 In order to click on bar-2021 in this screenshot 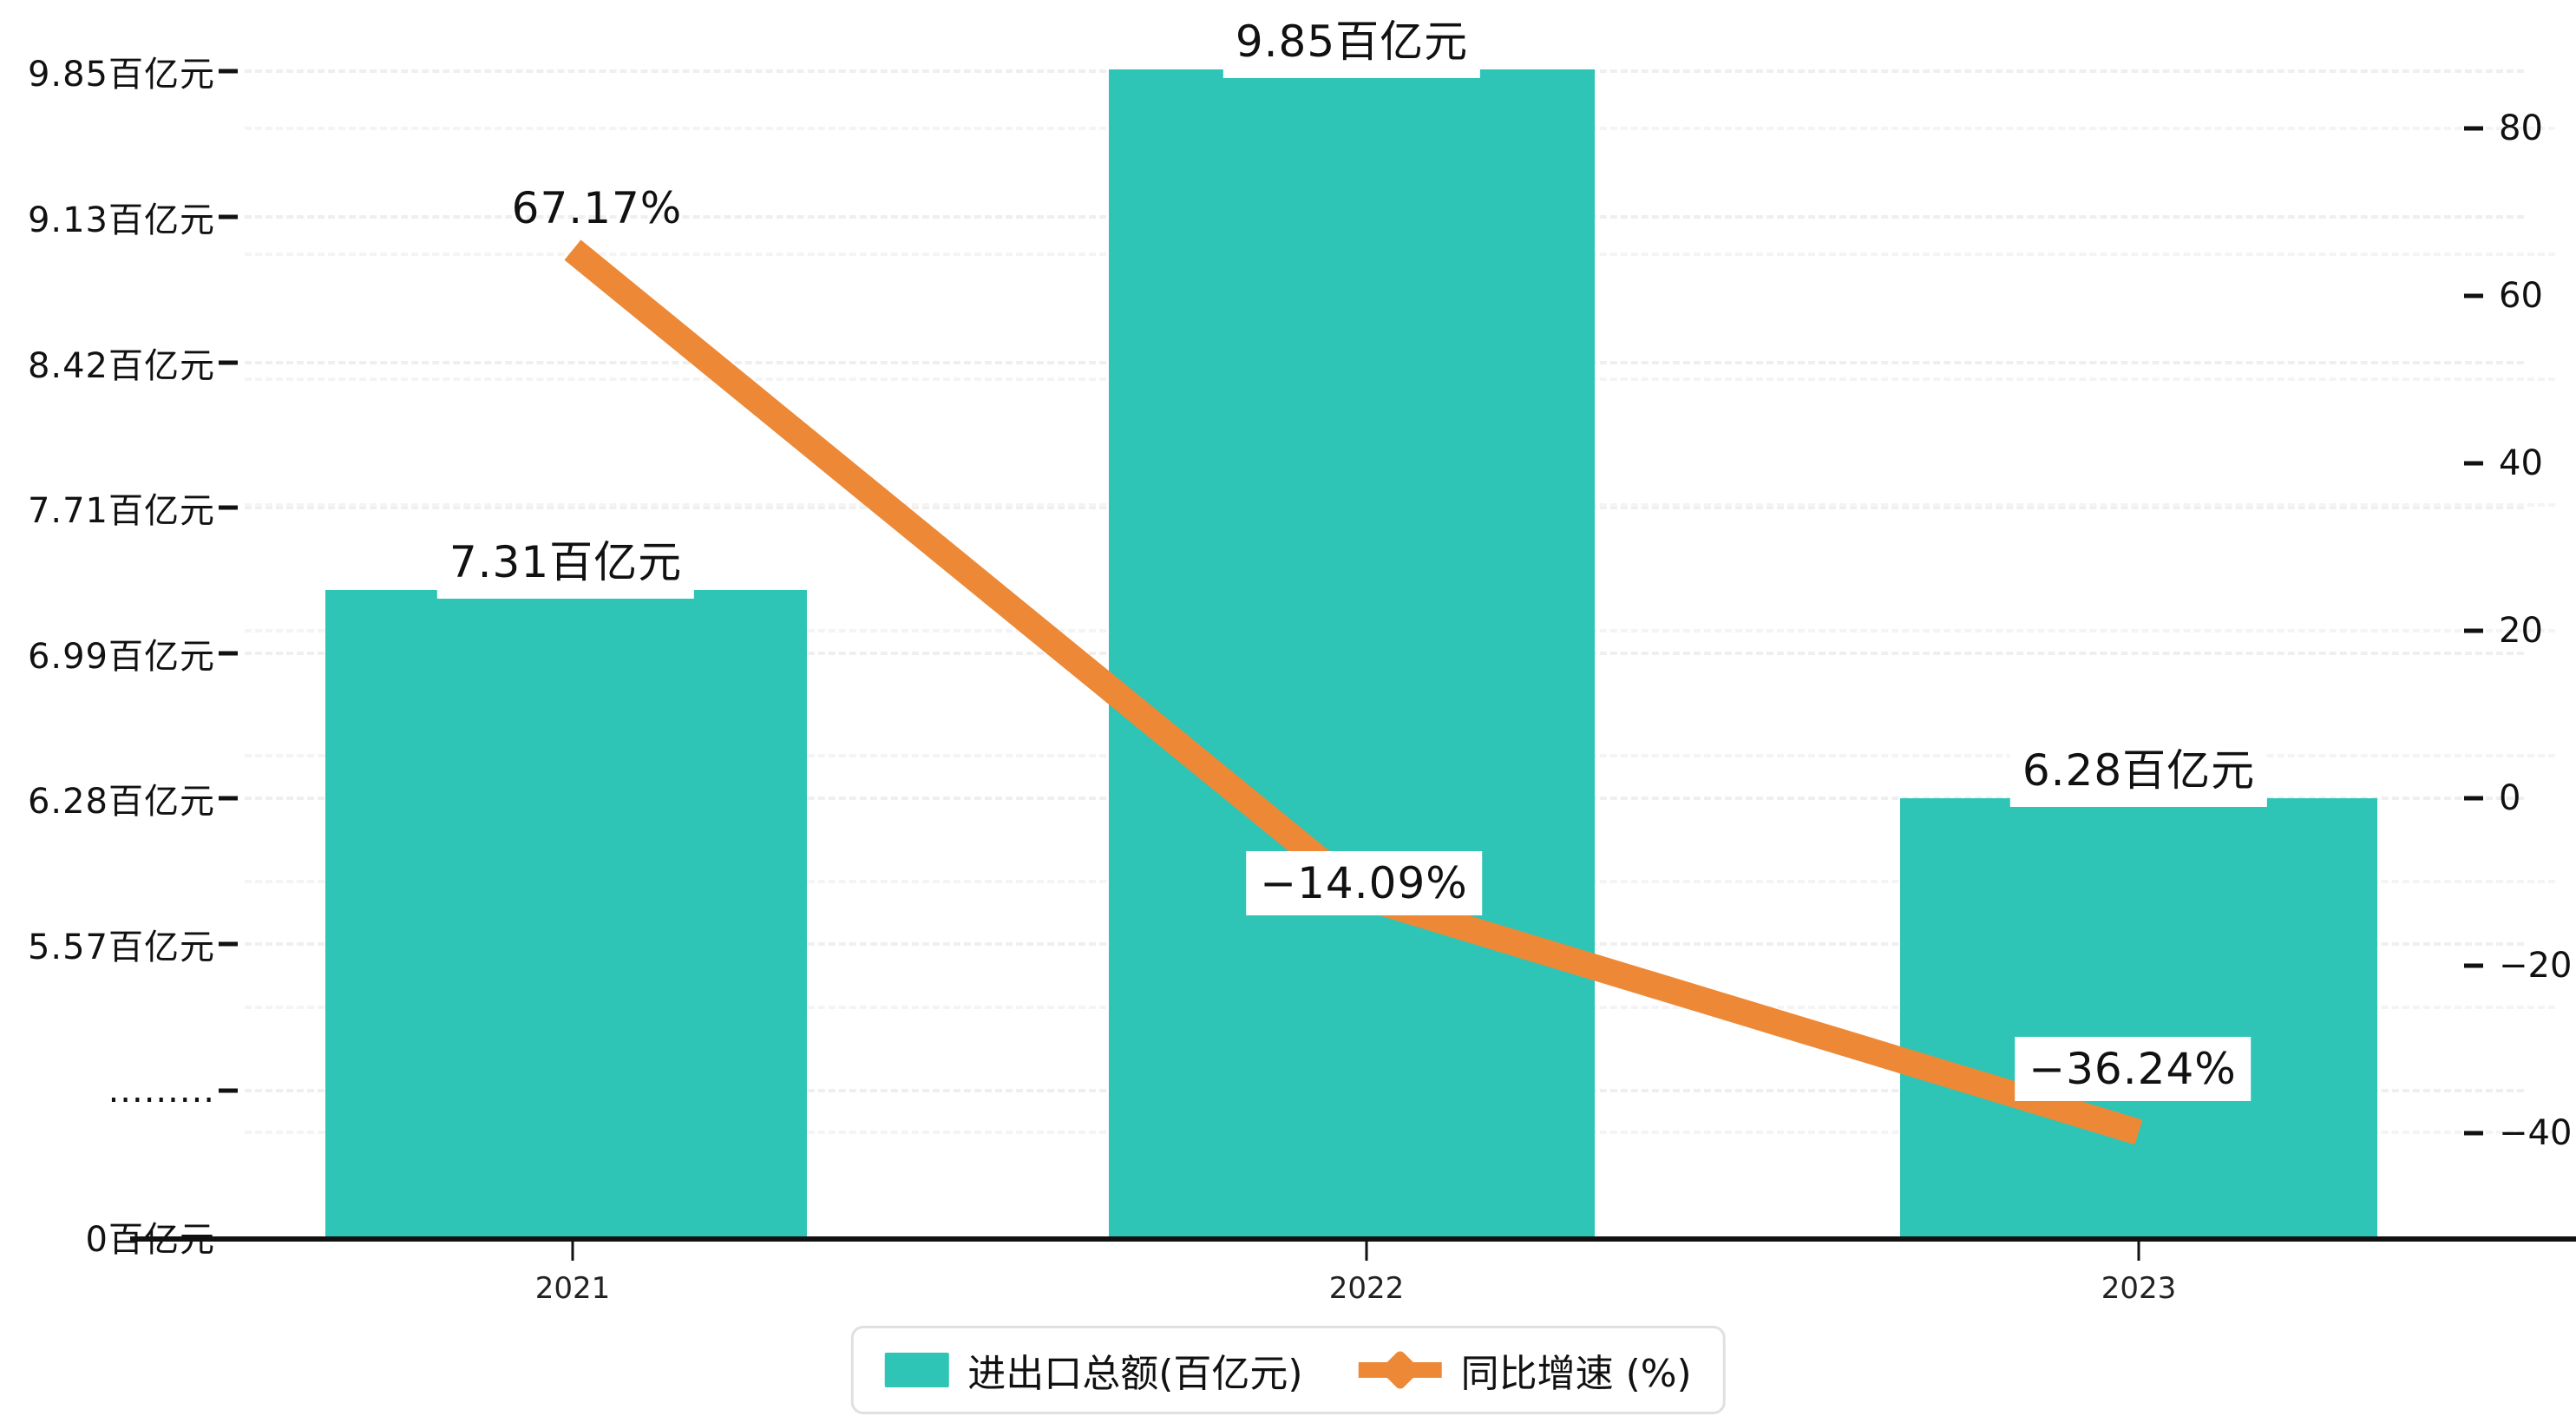, I will do `click(566, 913)`.